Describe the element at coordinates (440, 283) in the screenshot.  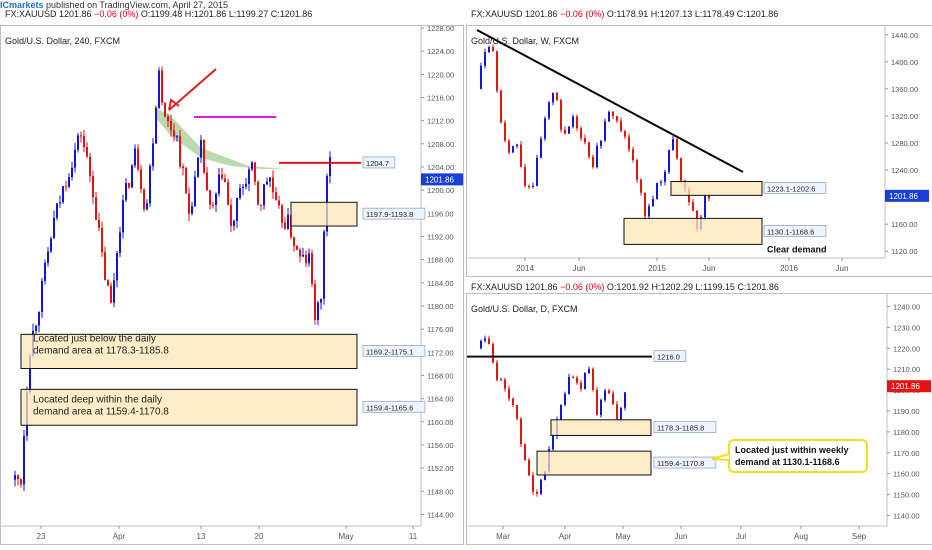
I see `y-tick-label: 1184.00` at that location.